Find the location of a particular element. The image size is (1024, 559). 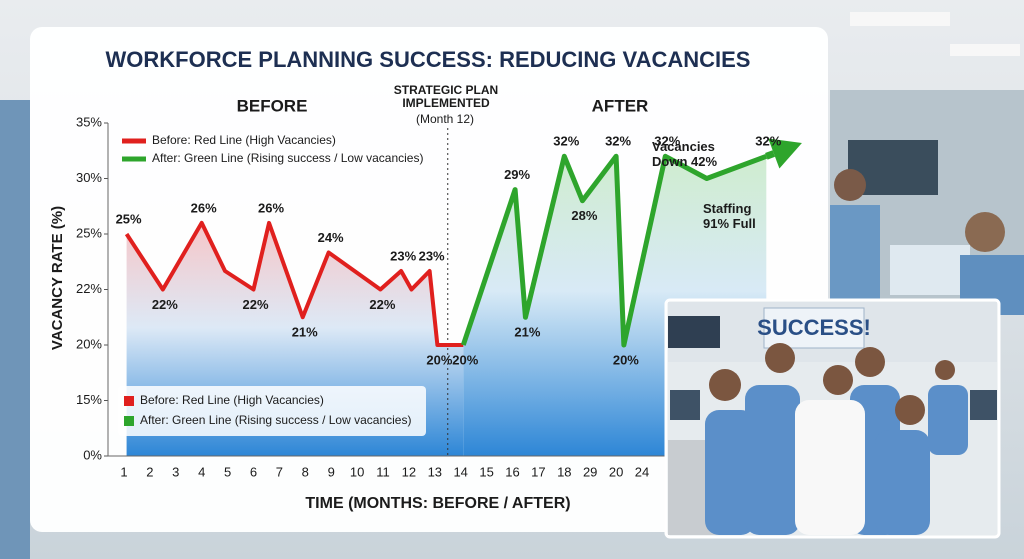

y-axis-title: VACANCY RATE (%) is located at coordinates (57, 278).